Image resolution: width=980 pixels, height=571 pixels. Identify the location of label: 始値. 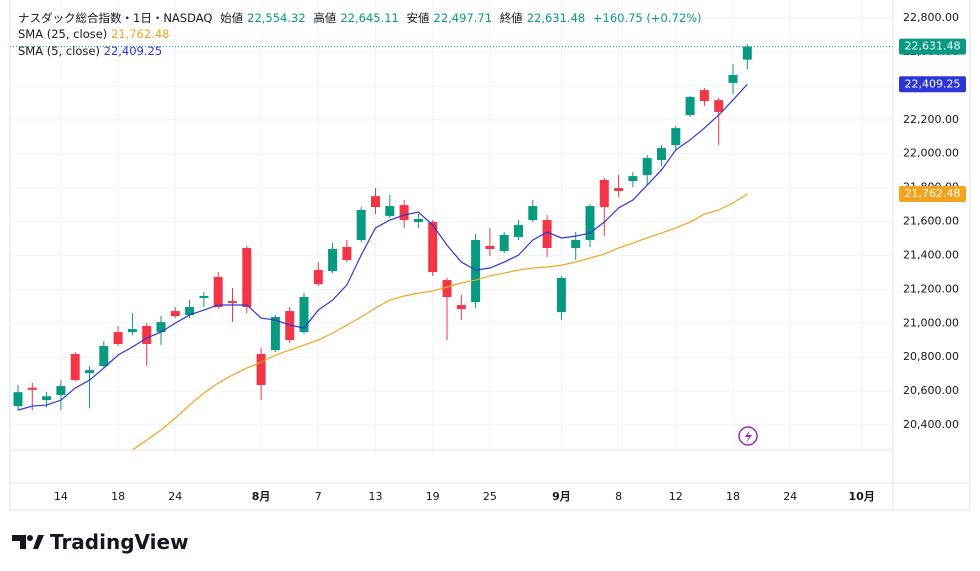
(232, 18).